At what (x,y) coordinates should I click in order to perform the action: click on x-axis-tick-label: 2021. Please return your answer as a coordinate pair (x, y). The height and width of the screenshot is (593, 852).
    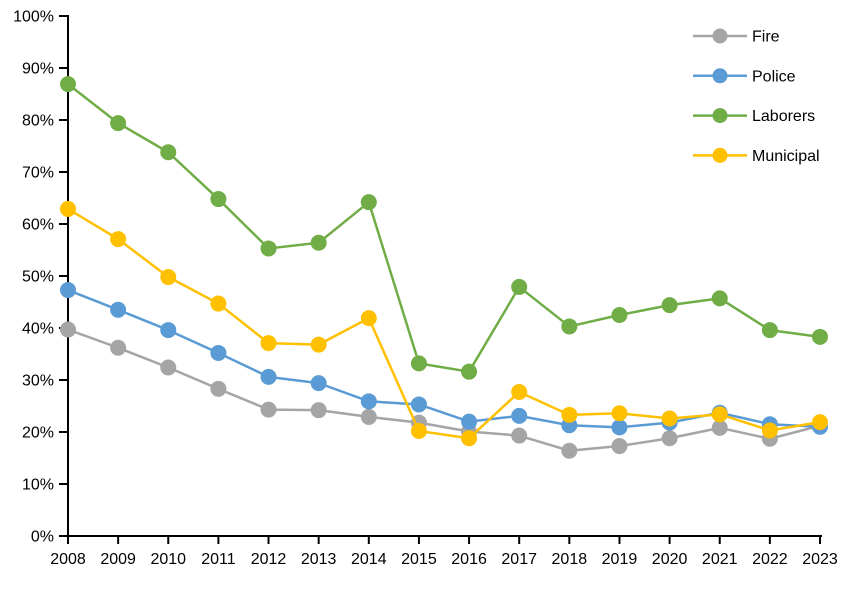
    Looking at the image, I should click on (720, 559).